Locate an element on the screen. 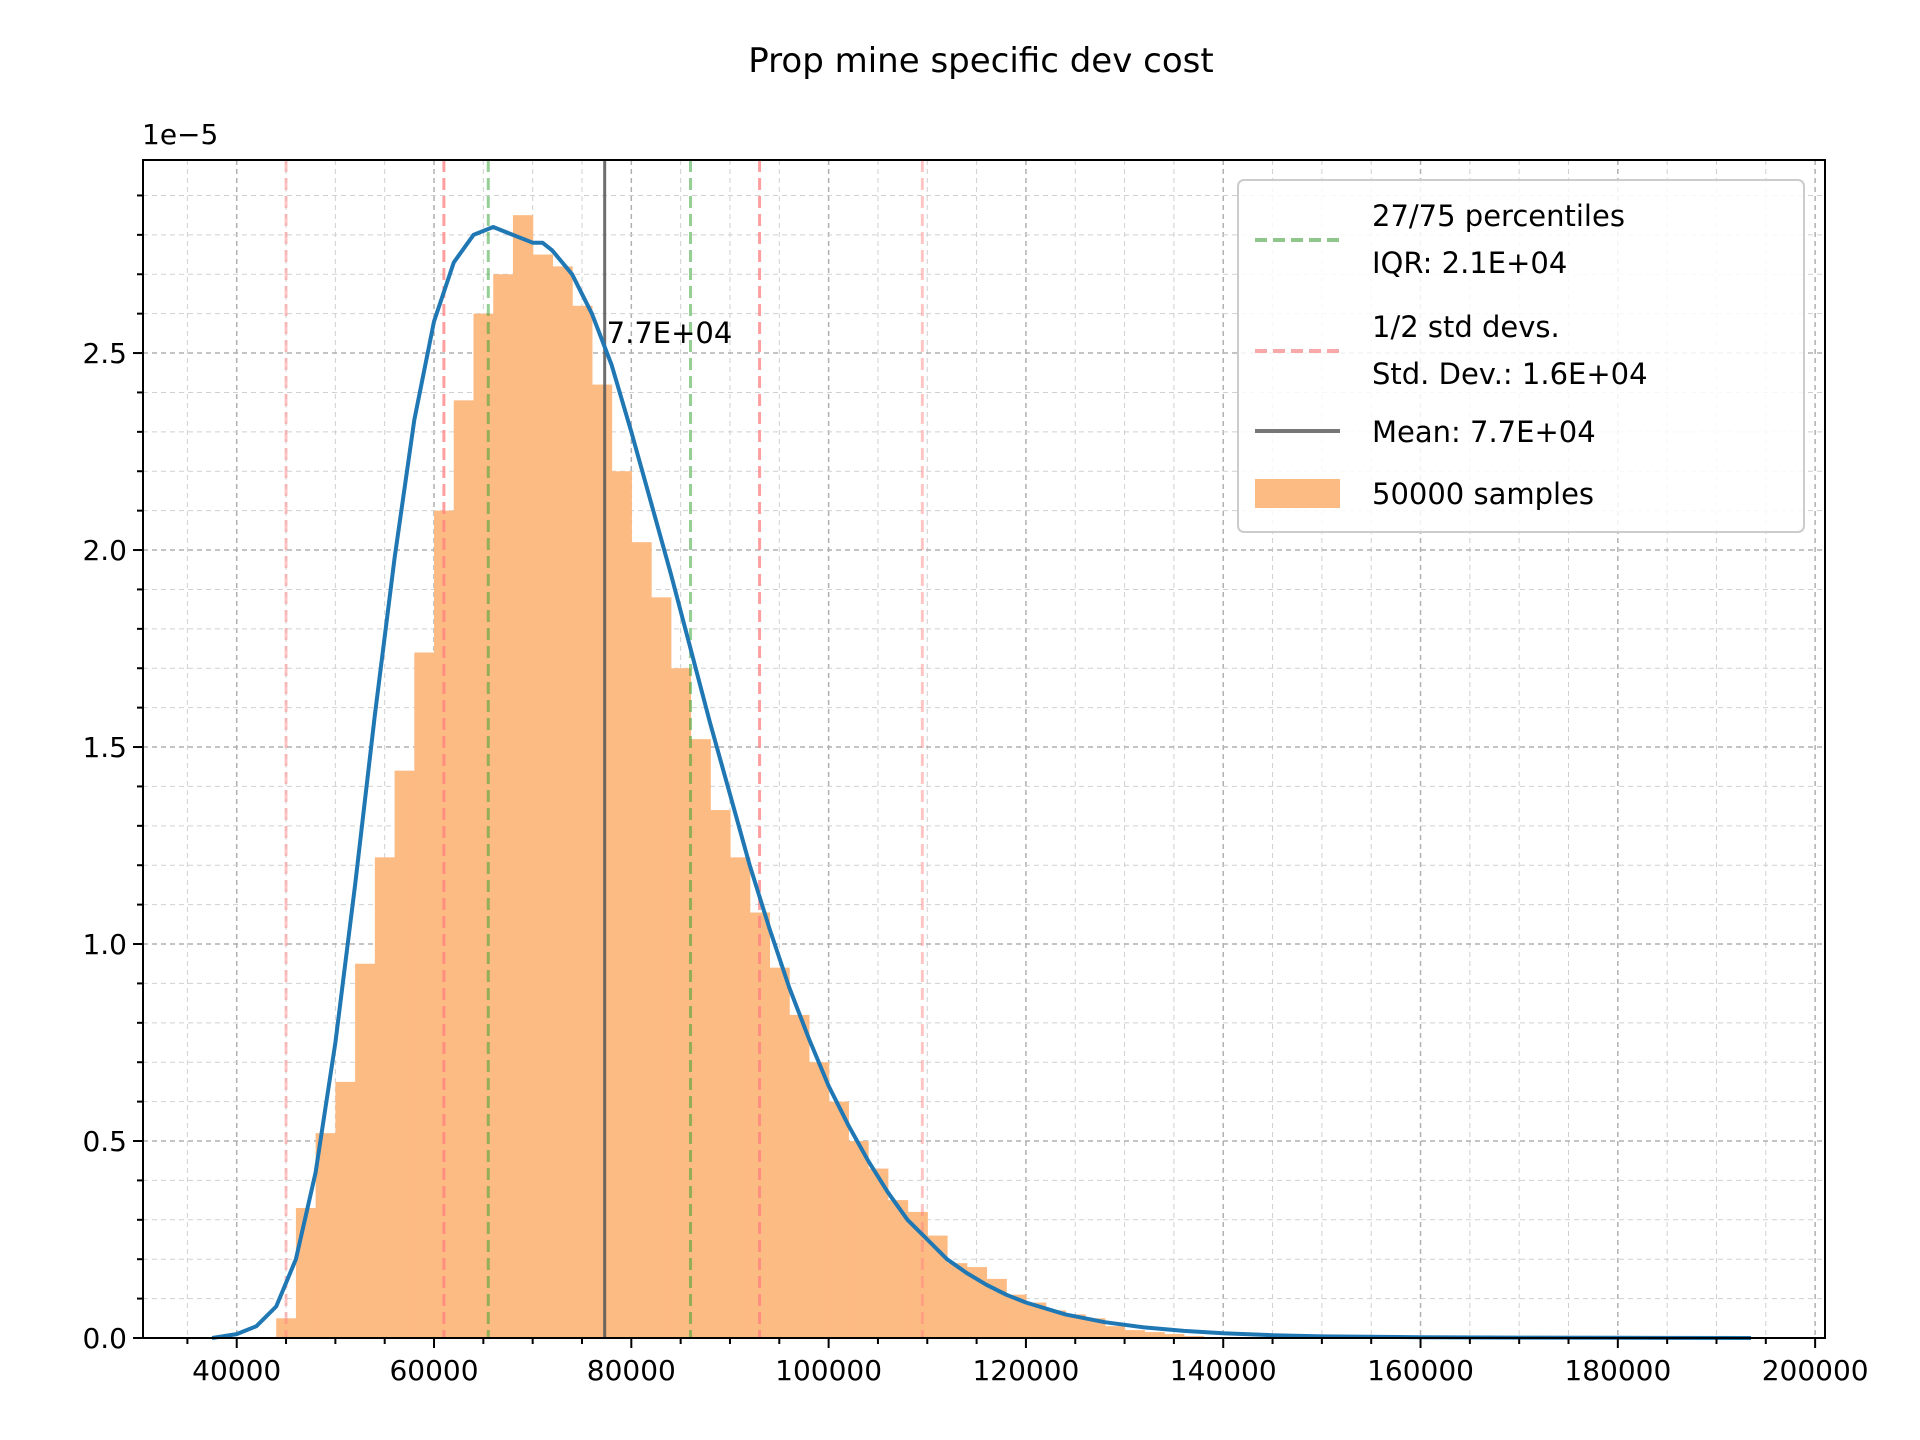 The height and width of the screenshot is (1440, 1920). x-tick-label: 40000 is located at coordinates (236, 1370).